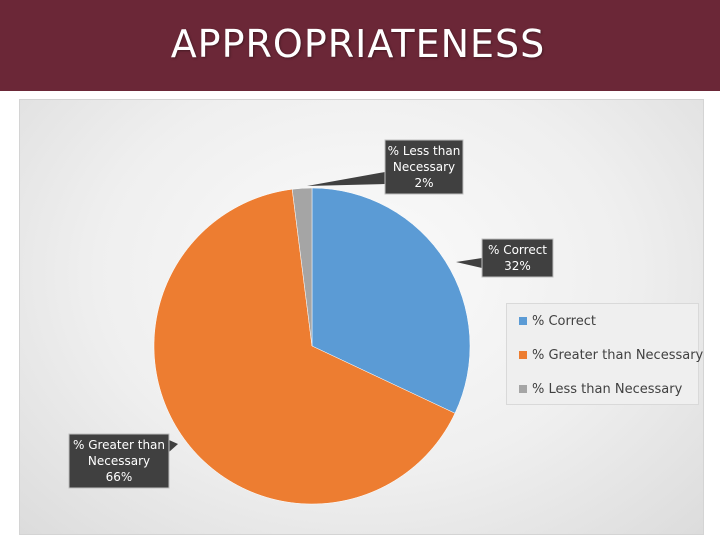  Describe the element at coordinates (517, 258) in the screenshot. I see `callout-correct-box` at that location.